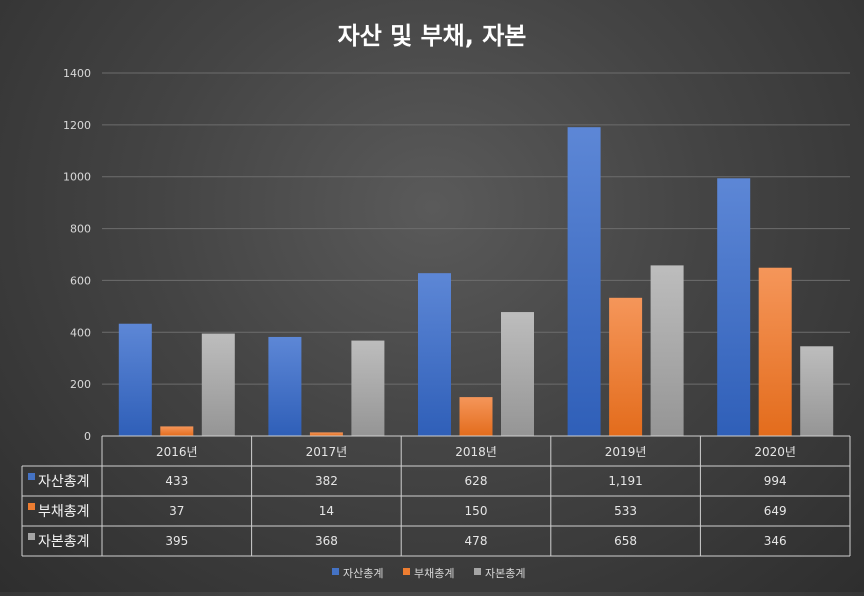 This screenshot has width=864, height=596. What do you see at coordinates (775, 481) in the screenshot?
I see `data-label: 994` at bounding box center [775, 481].